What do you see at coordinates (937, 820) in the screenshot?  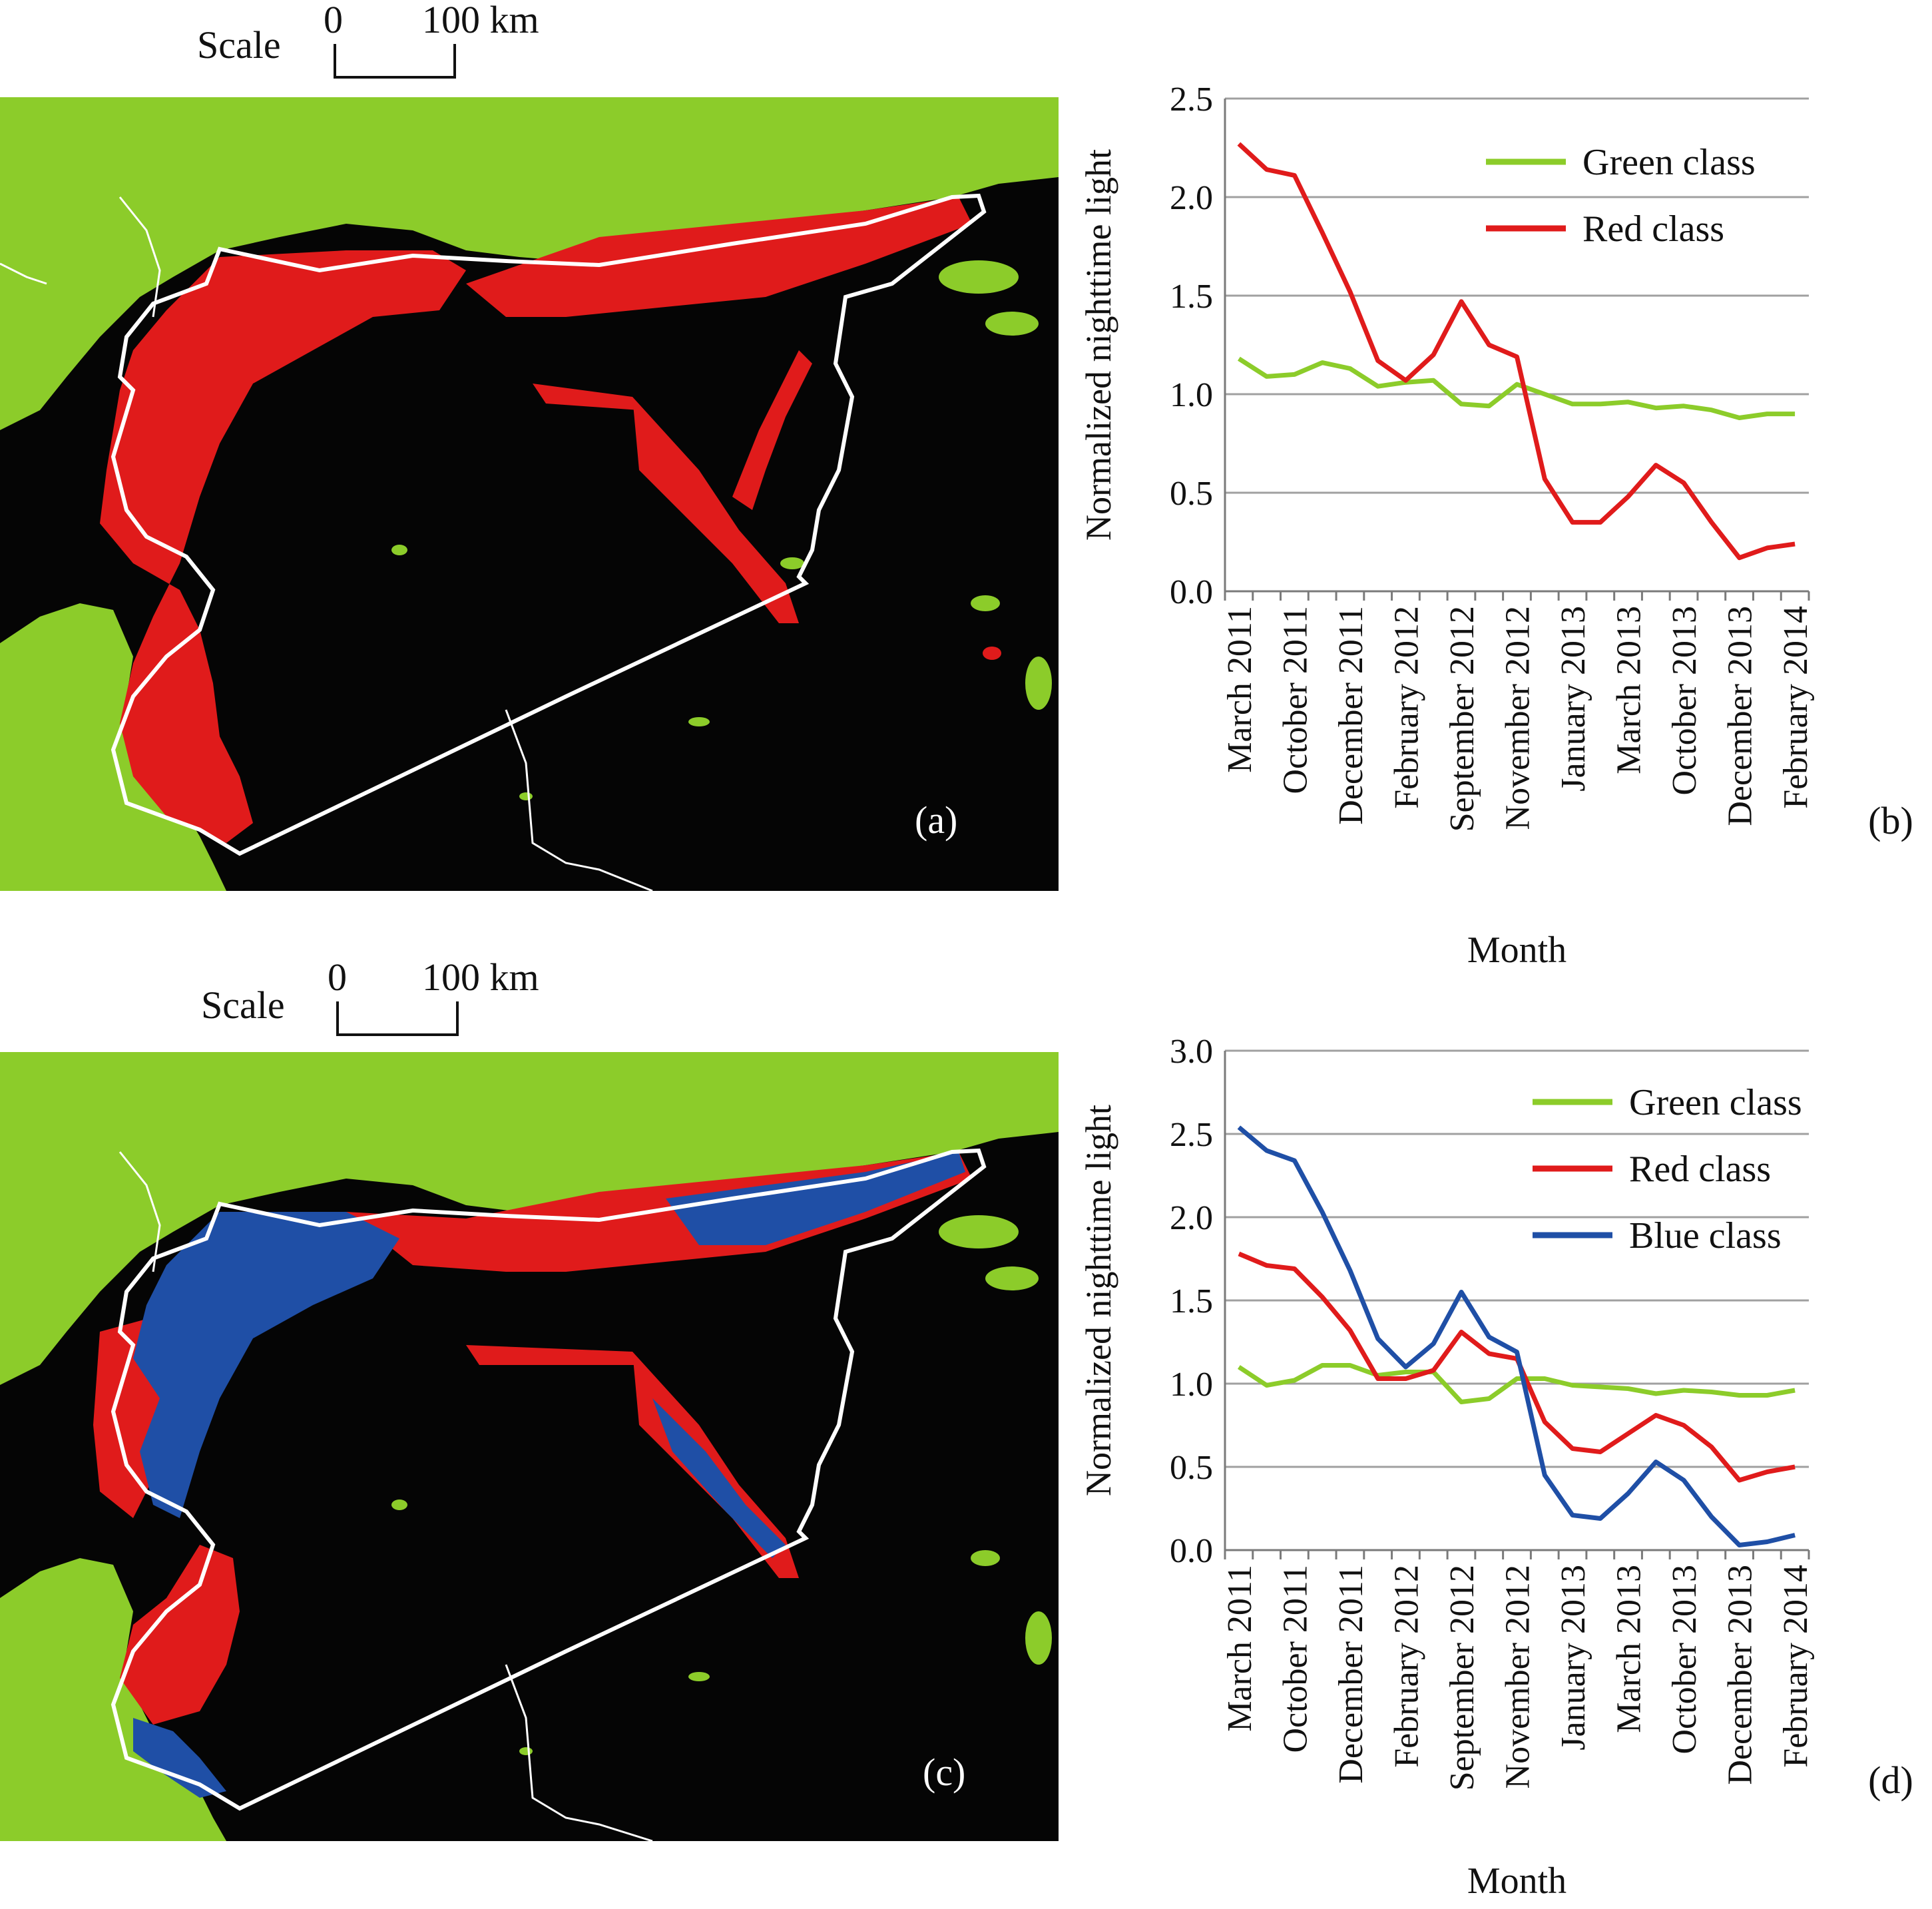 I see `panel-label-a: (a)` at bounding box center [937, 820].